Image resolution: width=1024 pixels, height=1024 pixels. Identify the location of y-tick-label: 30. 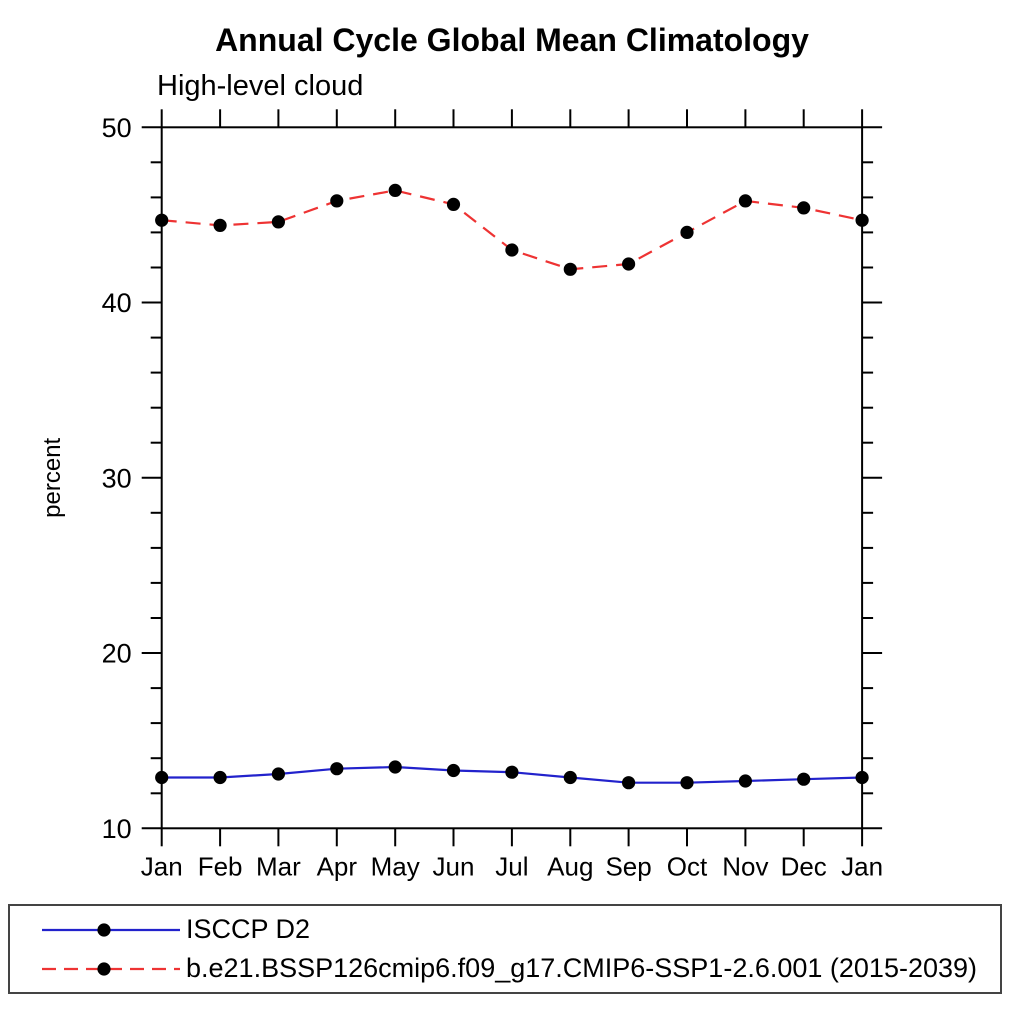
(117, 478).